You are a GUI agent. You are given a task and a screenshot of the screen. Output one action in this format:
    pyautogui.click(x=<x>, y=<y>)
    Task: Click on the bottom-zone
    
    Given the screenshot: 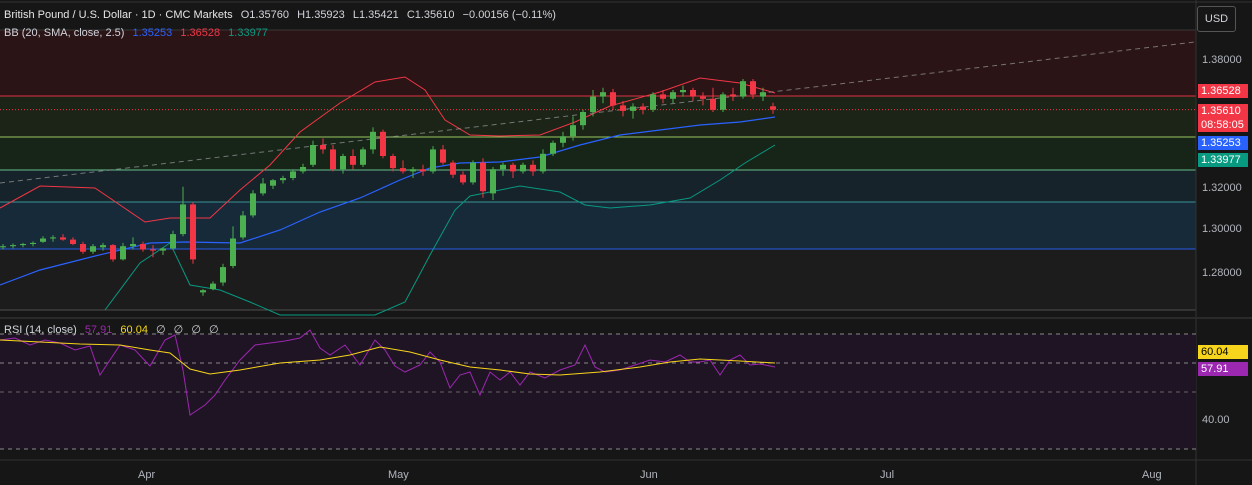 What is the action you would take?
    pyautogui.click(x=598, y=279)
    